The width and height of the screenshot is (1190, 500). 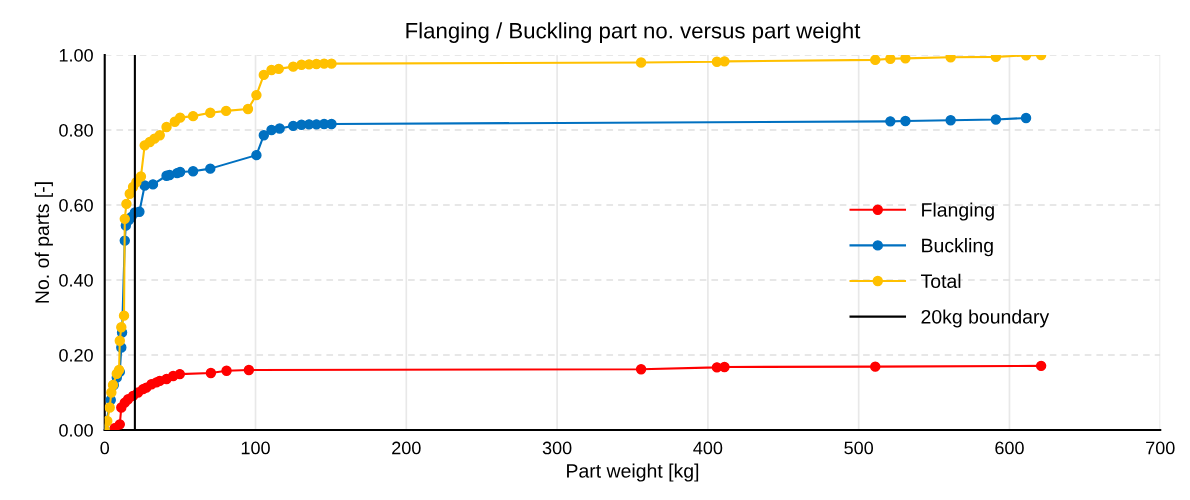 I want to click on y-tick-label: 0.80, so click(x=76, y=130).